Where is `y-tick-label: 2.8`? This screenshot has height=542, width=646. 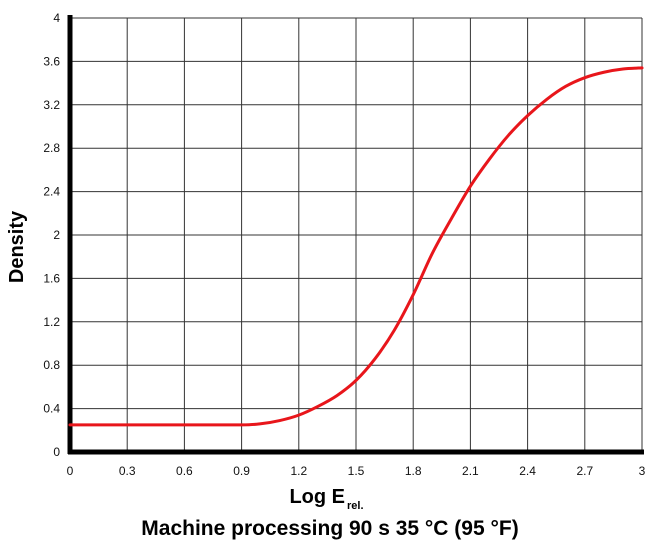 y-tick-label: 2.8 is located at coordinates (51, 148).